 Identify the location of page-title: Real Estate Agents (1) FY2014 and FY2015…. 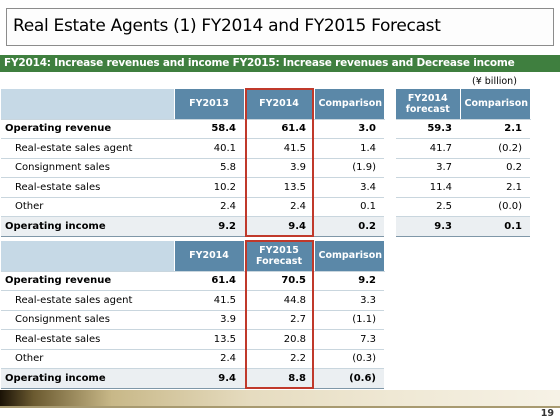
(227, 26).